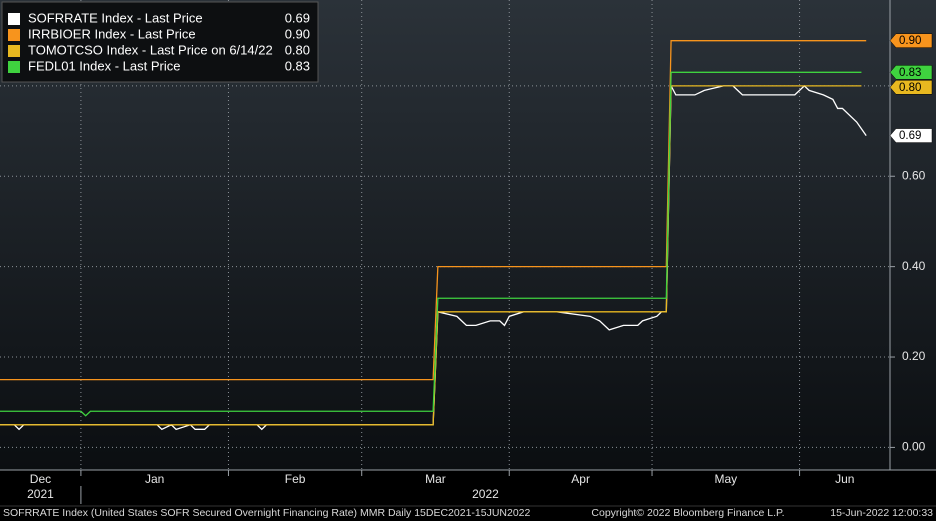  What do you see at coordinates (435, 479) in the screenshot?
I see `x-tick-label: Mar` at bounding box center [435, 479].